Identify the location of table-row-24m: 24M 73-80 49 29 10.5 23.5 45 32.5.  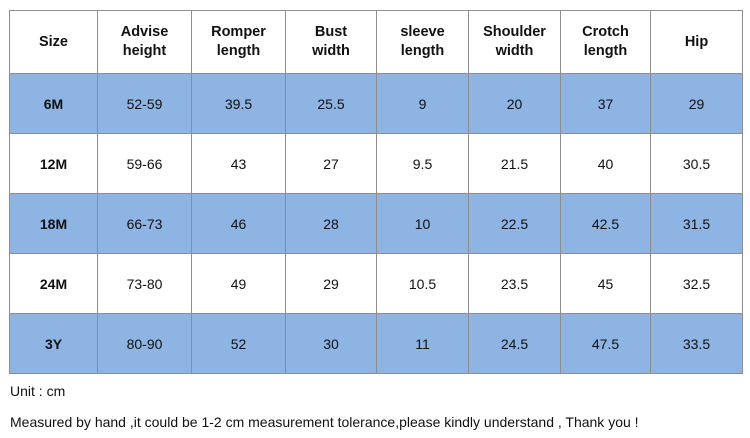
(376, 283).